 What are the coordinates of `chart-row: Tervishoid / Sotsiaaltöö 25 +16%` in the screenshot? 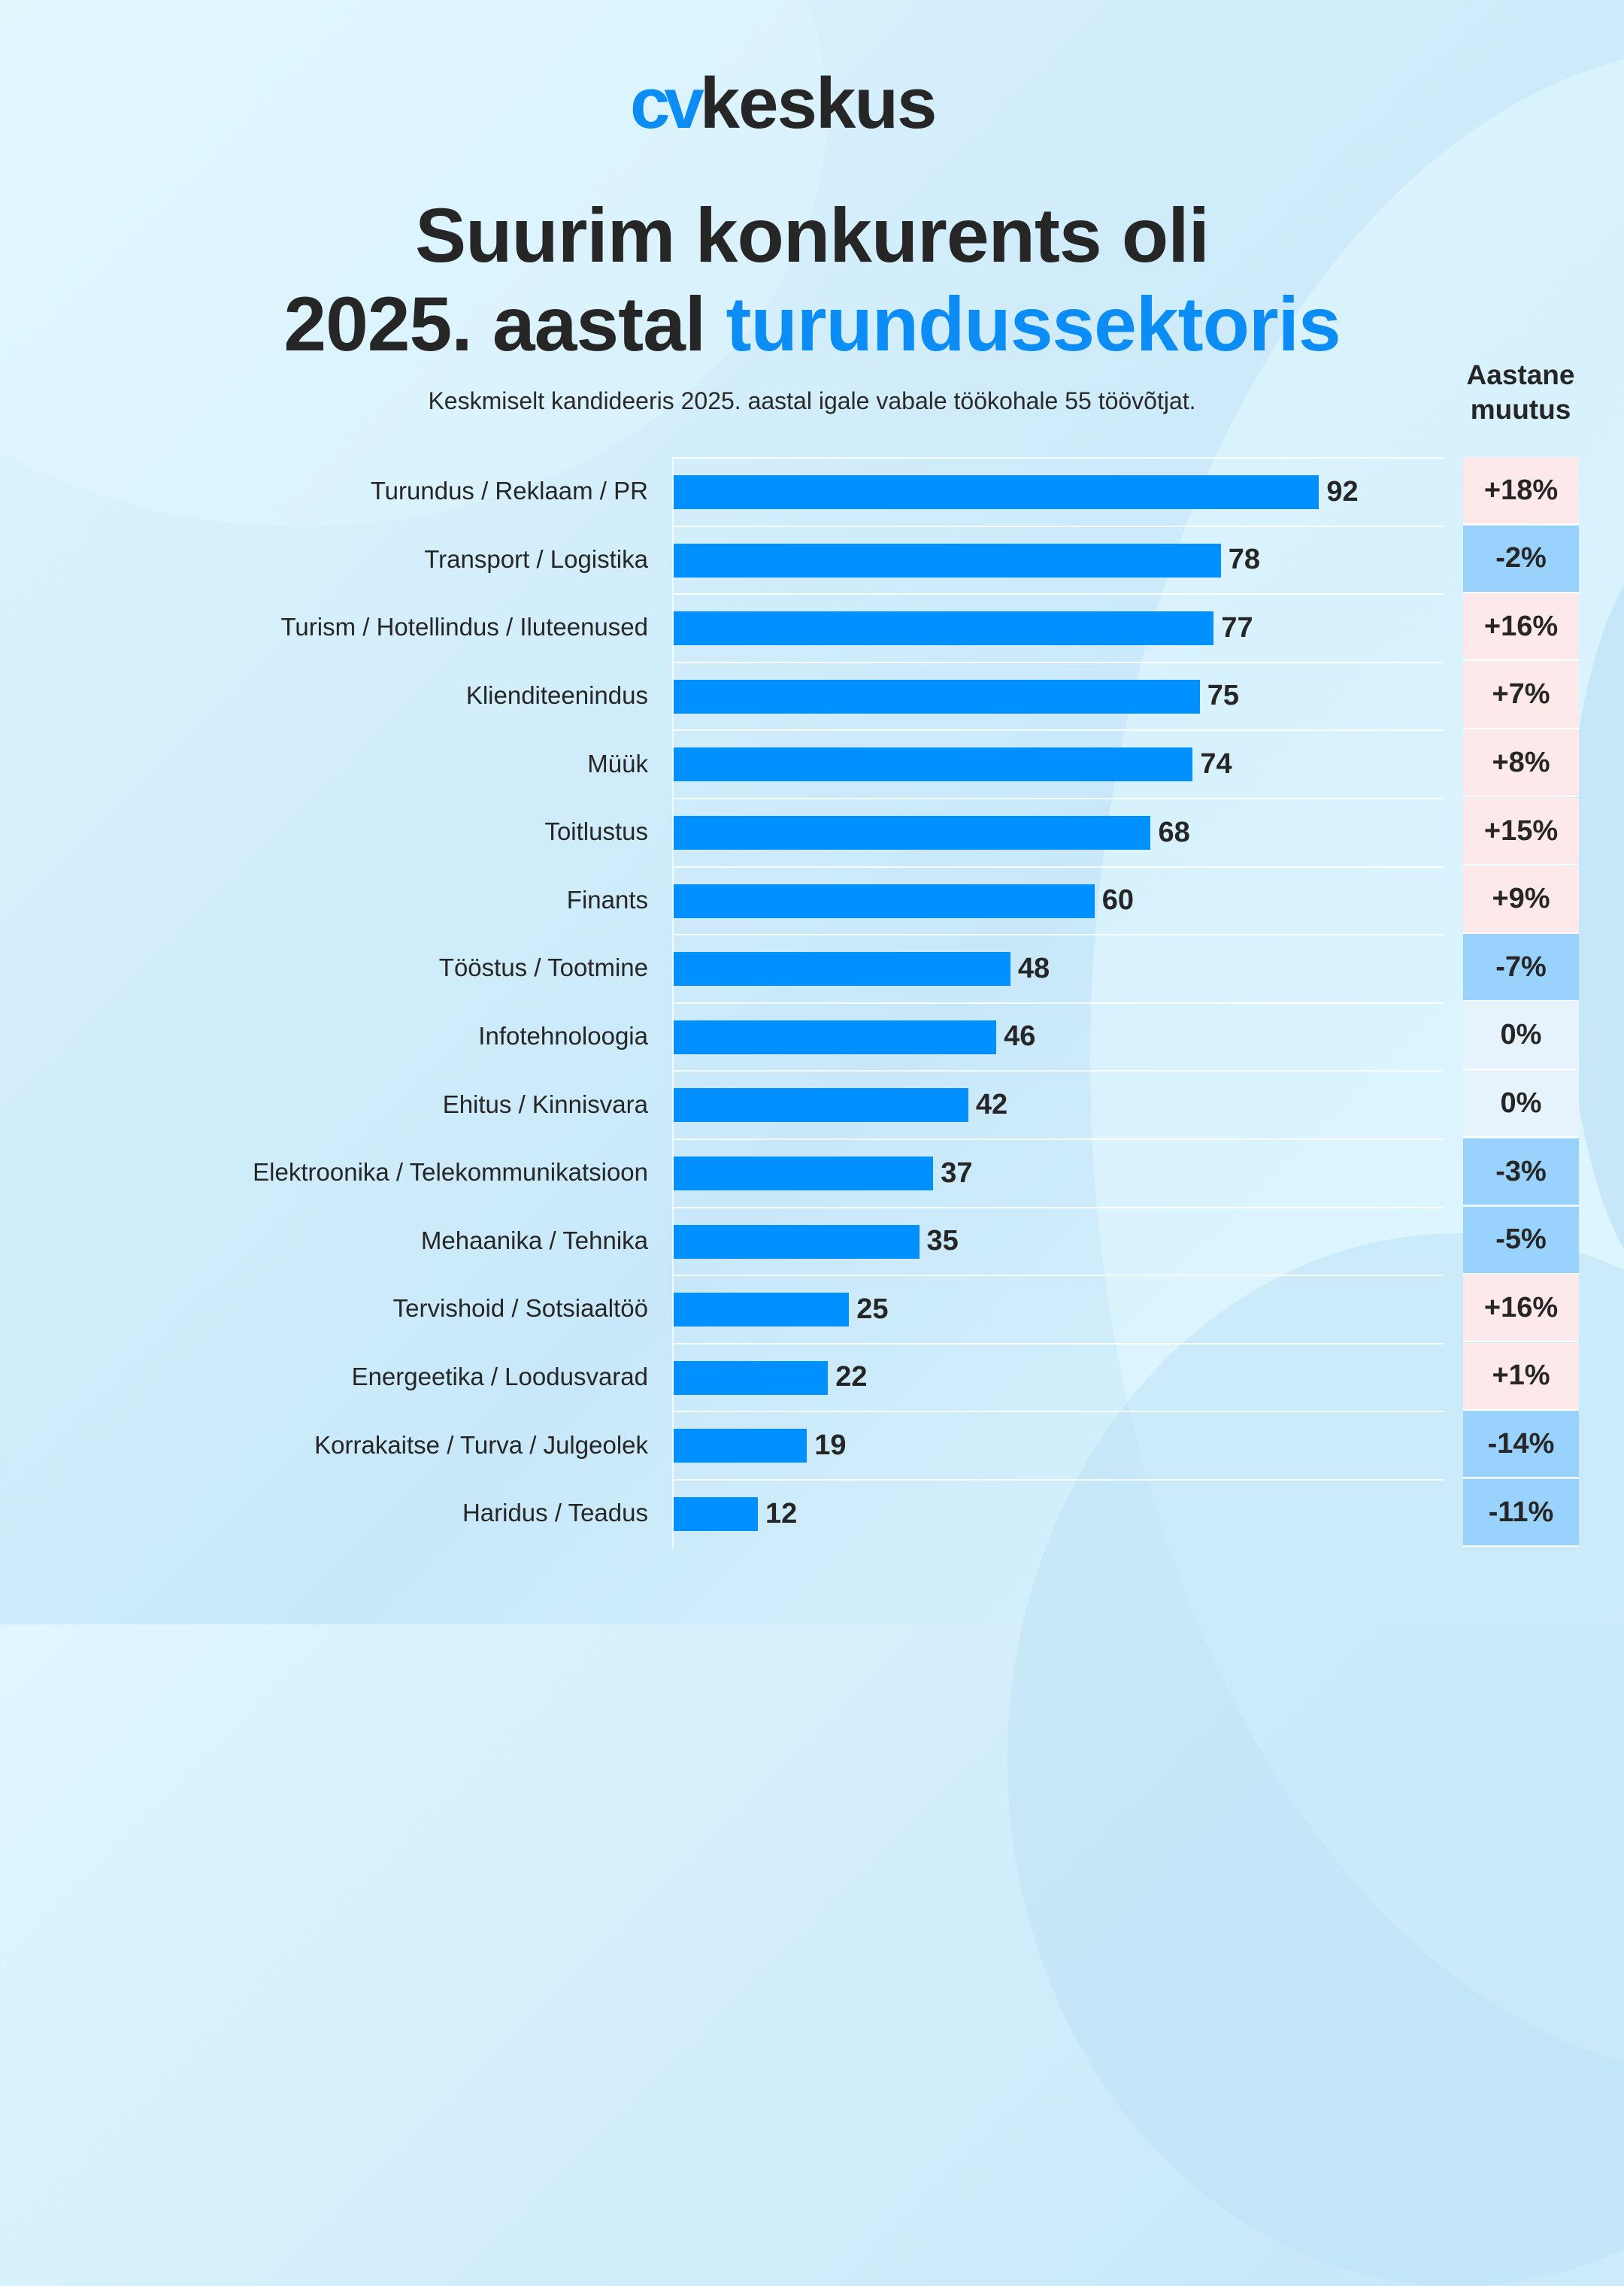 It's located at (812, 1309).